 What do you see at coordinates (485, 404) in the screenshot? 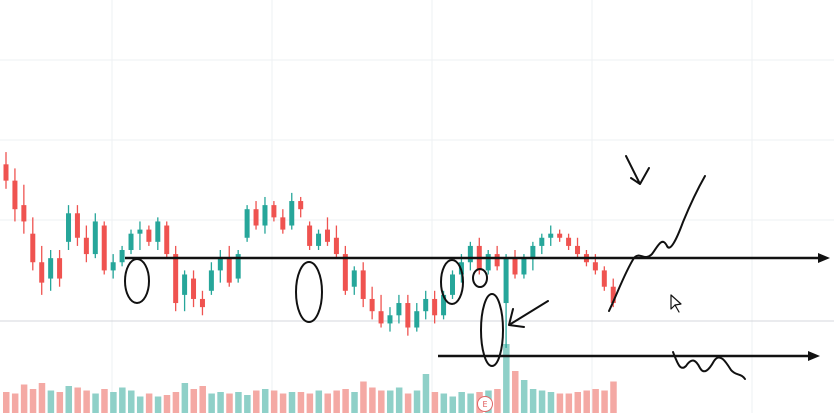
I see `earnings-marker: E` at bounding box center [485, 404].